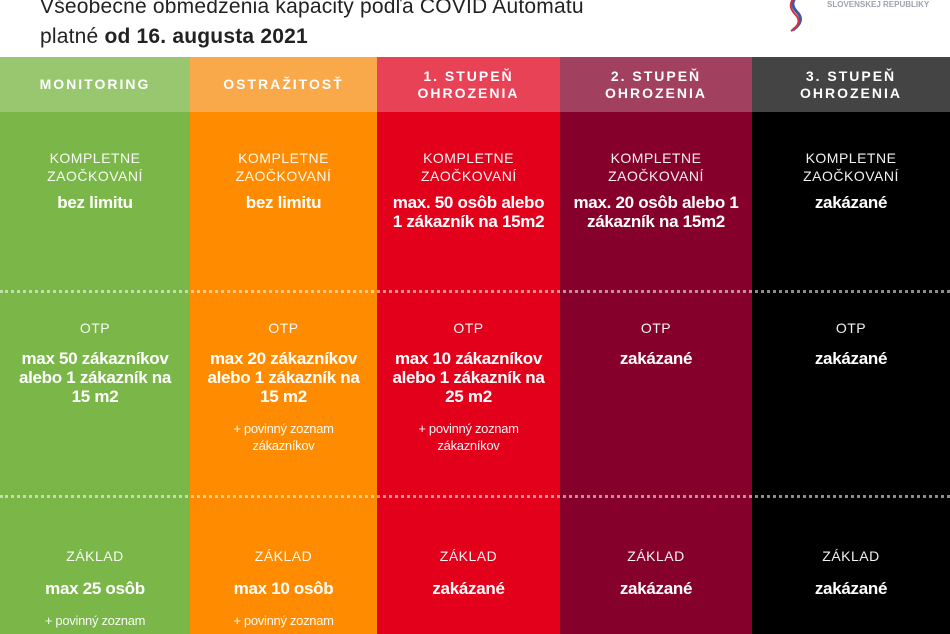 This screenshot has width=950, height=634. I want to click on section-3: ZÁKLAD max 25 osôb + povinný zoznam, so click(95, 588).